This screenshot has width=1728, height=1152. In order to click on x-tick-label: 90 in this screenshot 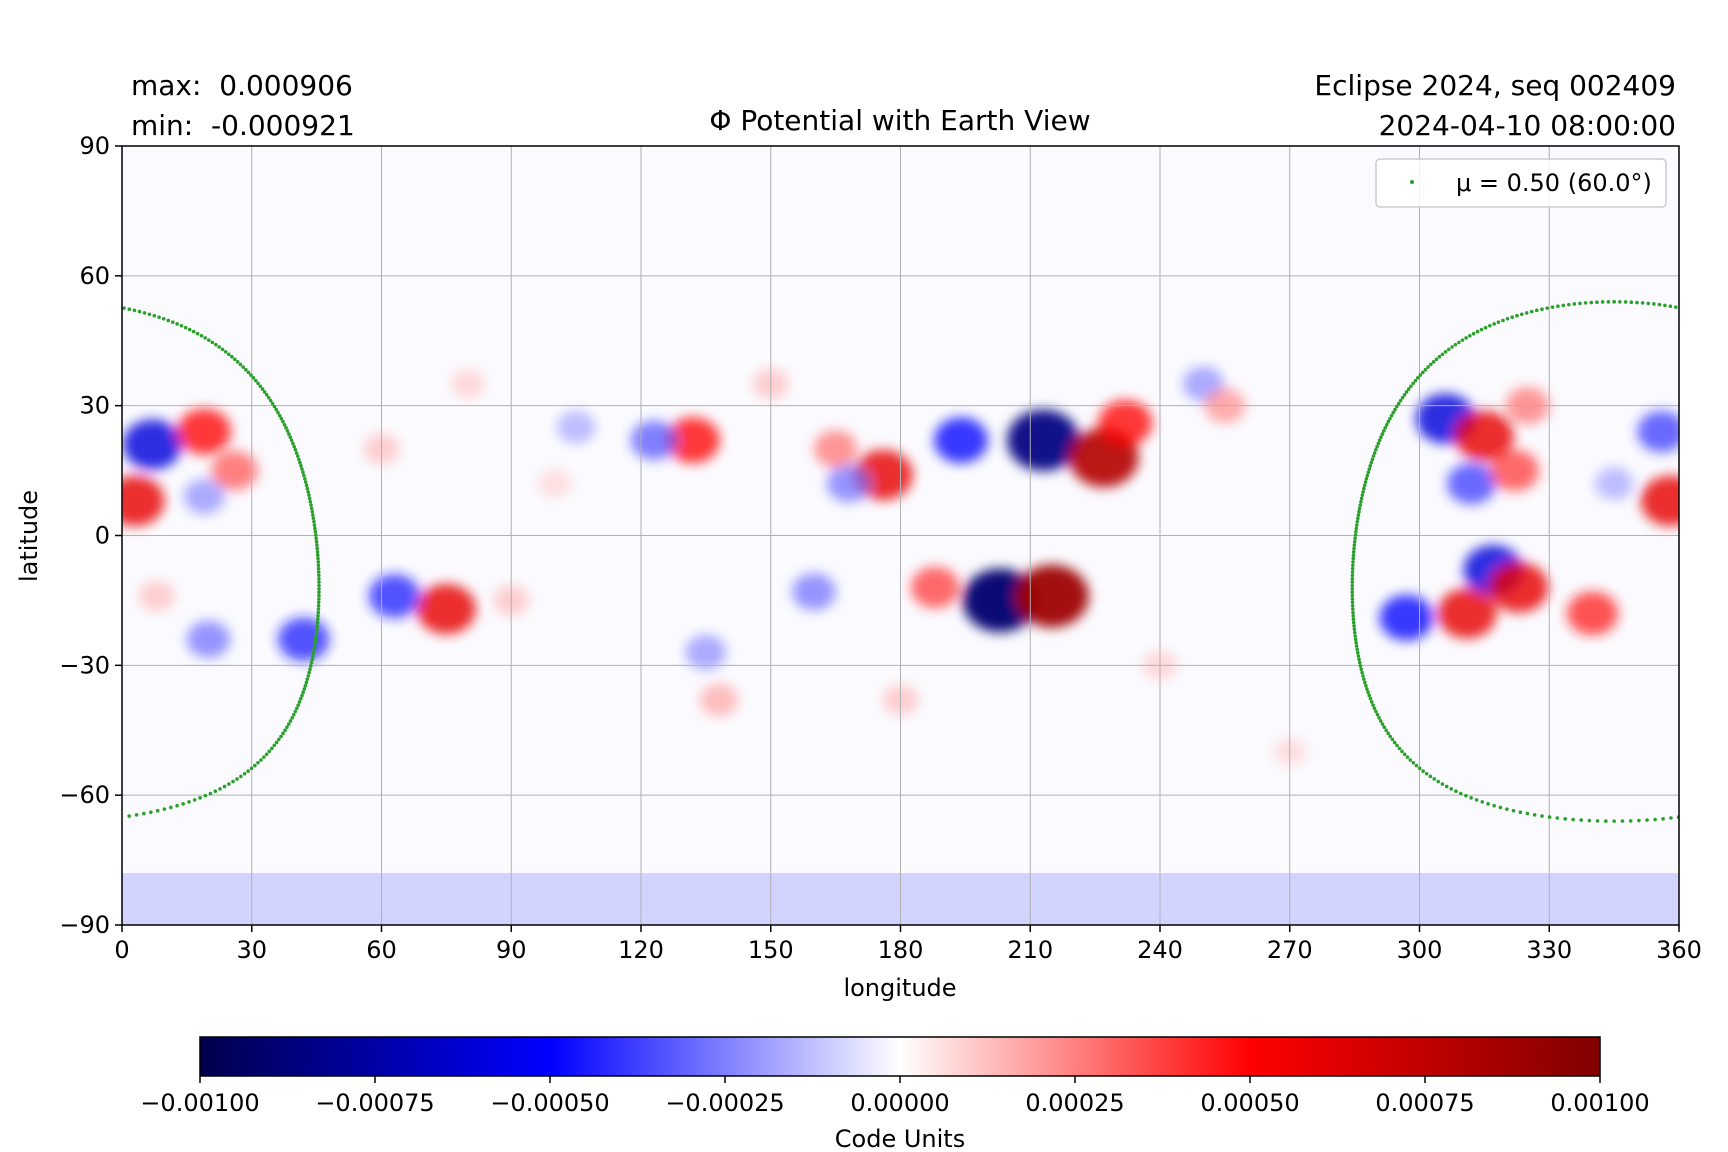, I will do `click(511, 950)`.